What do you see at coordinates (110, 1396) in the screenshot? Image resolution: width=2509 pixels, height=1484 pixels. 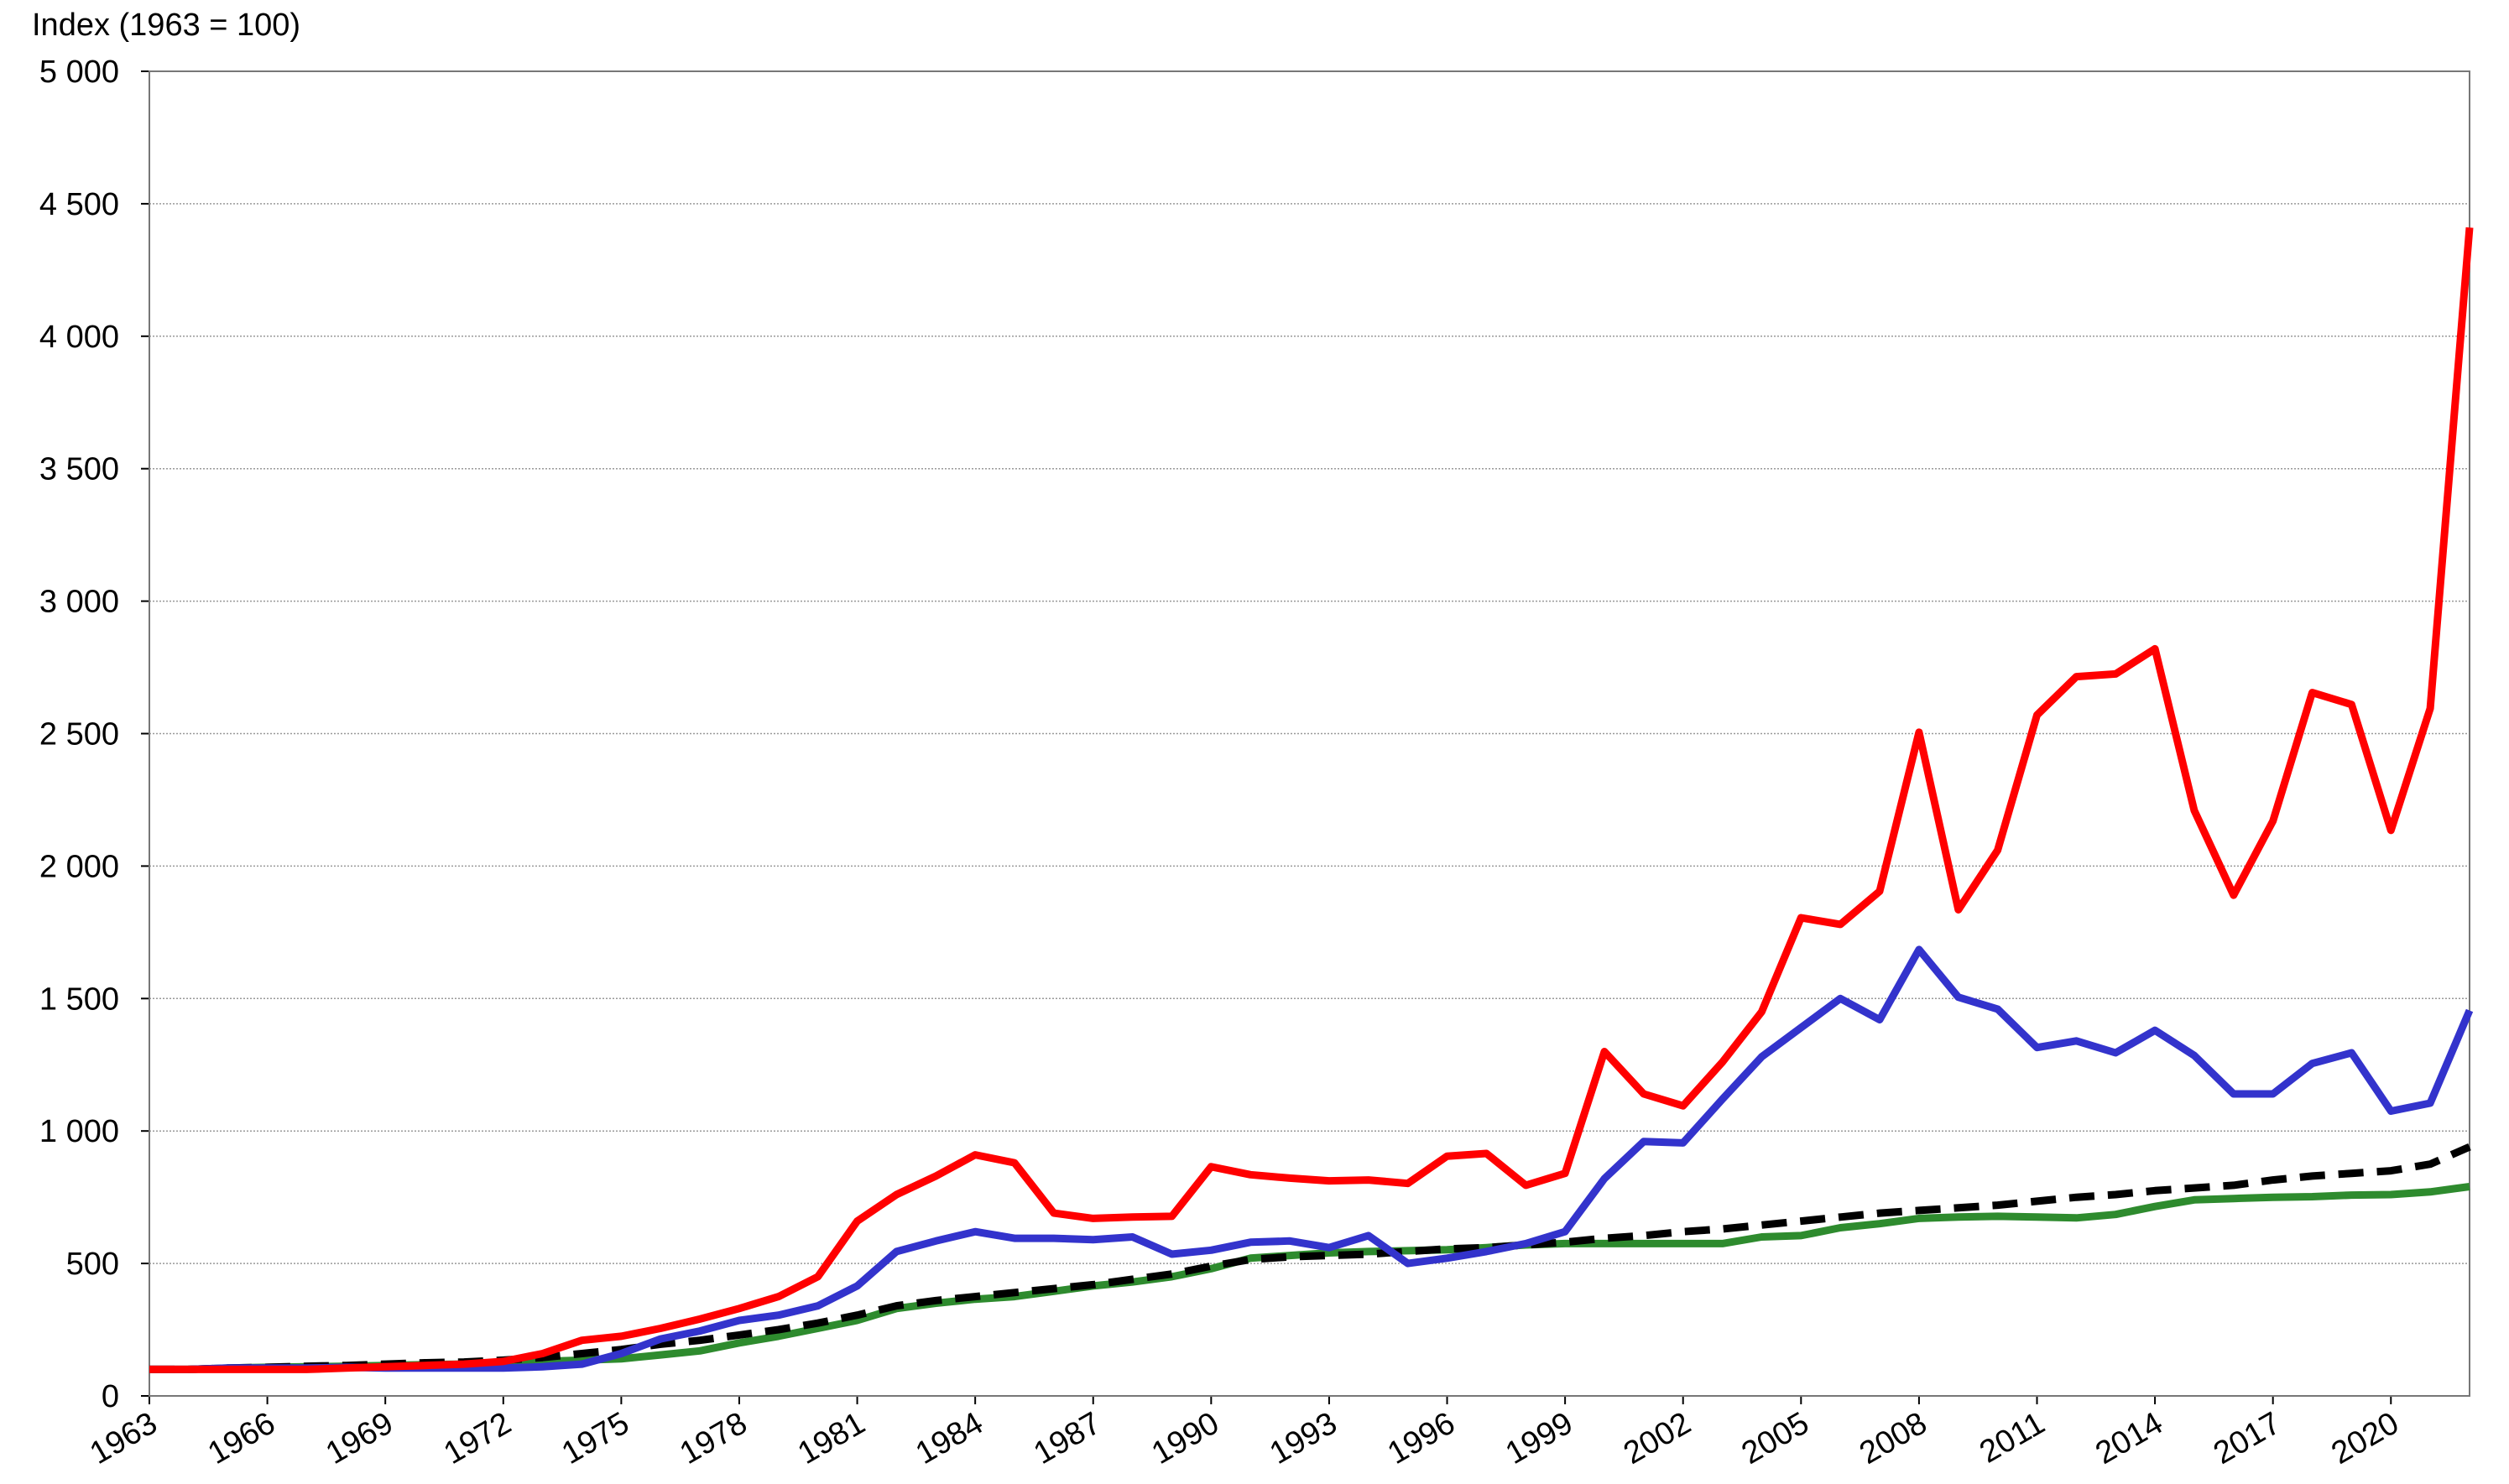 I see `y-tick-label: 0` at bounding box center [110, 1396].